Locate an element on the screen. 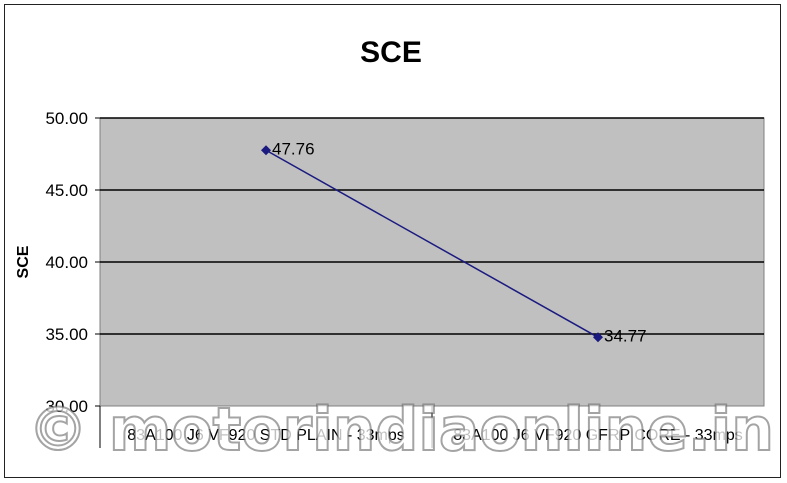  y-axis-ticks: 50.00 45.00 40.00 35.00 30.00 is located at coordinates (66, 262).